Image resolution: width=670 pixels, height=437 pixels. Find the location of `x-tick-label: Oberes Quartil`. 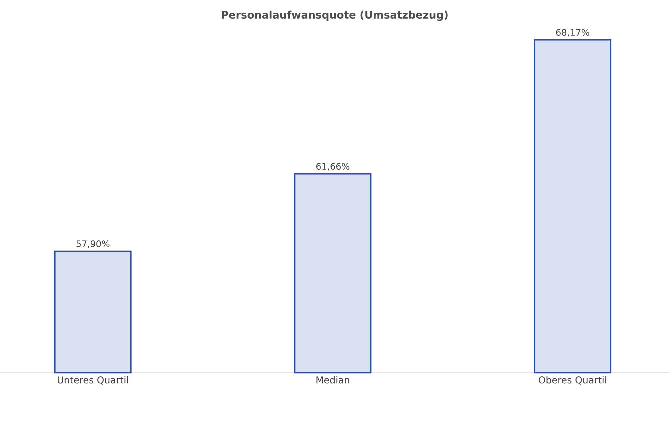

x-tick-label: Oberes Quartil is located at coordinates (572, 380).